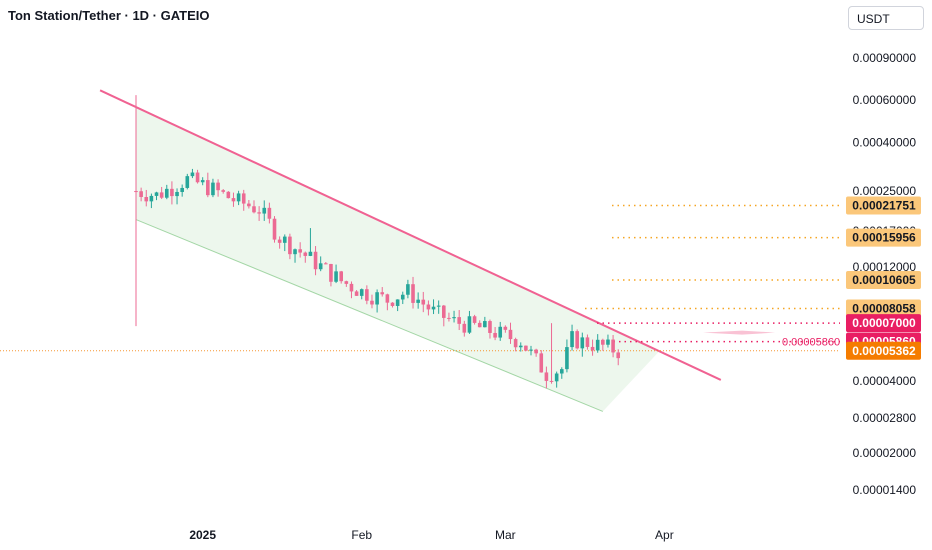 This screenshot has height=550, width=932. I want to click on price-badge-label: 0.00008058, so click(884, 309).